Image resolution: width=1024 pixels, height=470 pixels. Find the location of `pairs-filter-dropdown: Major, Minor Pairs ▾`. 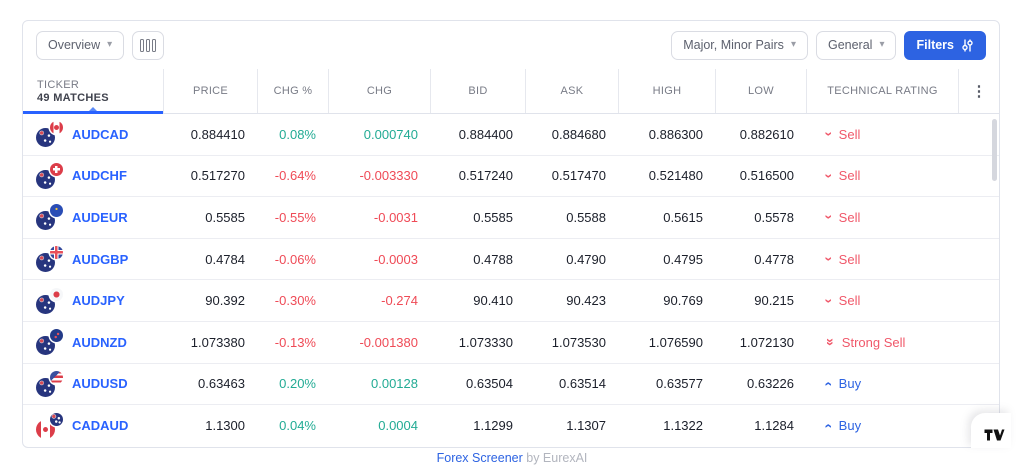

pairs-filter-dropdown: Major, Minor Pairs ▾ is located at coordinates (739, 45).